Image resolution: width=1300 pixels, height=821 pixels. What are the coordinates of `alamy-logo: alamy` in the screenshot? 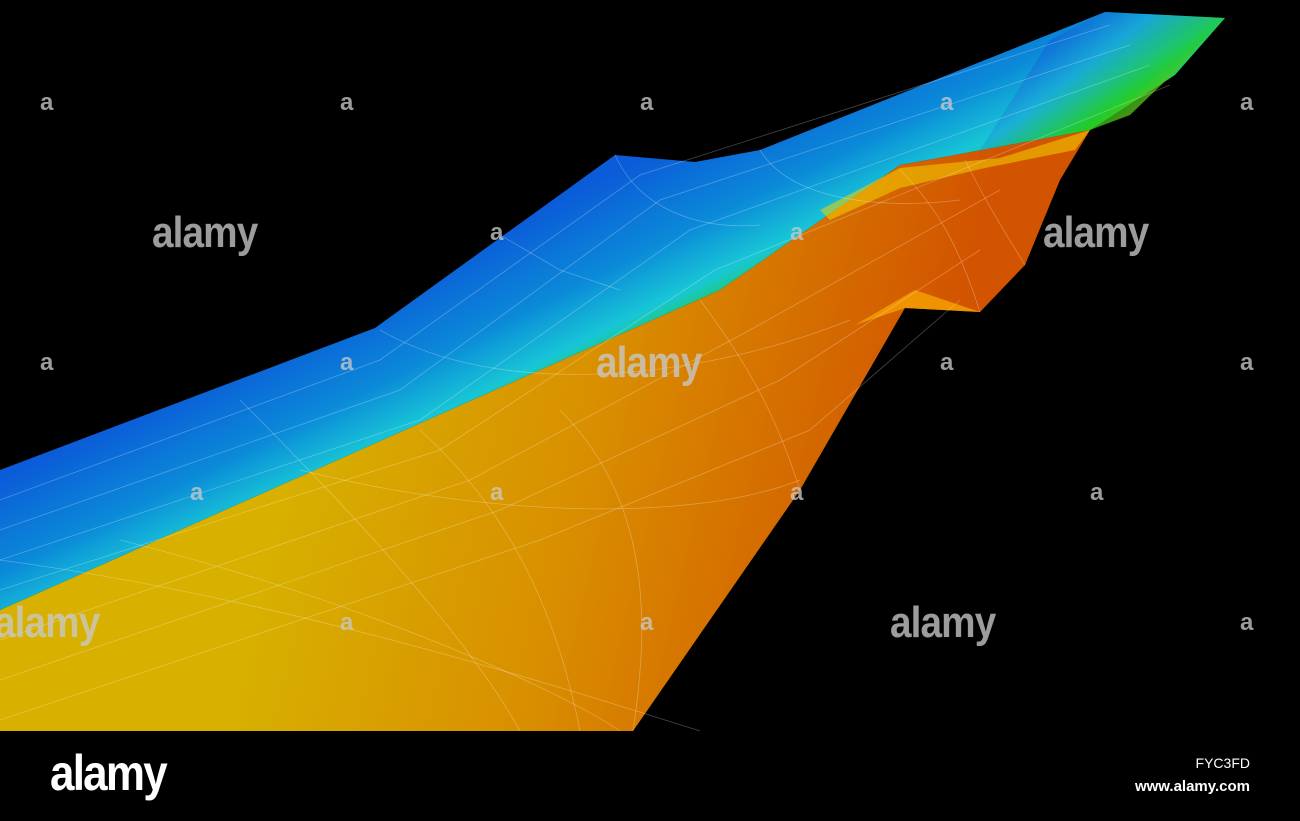 It's located at (109, 773).